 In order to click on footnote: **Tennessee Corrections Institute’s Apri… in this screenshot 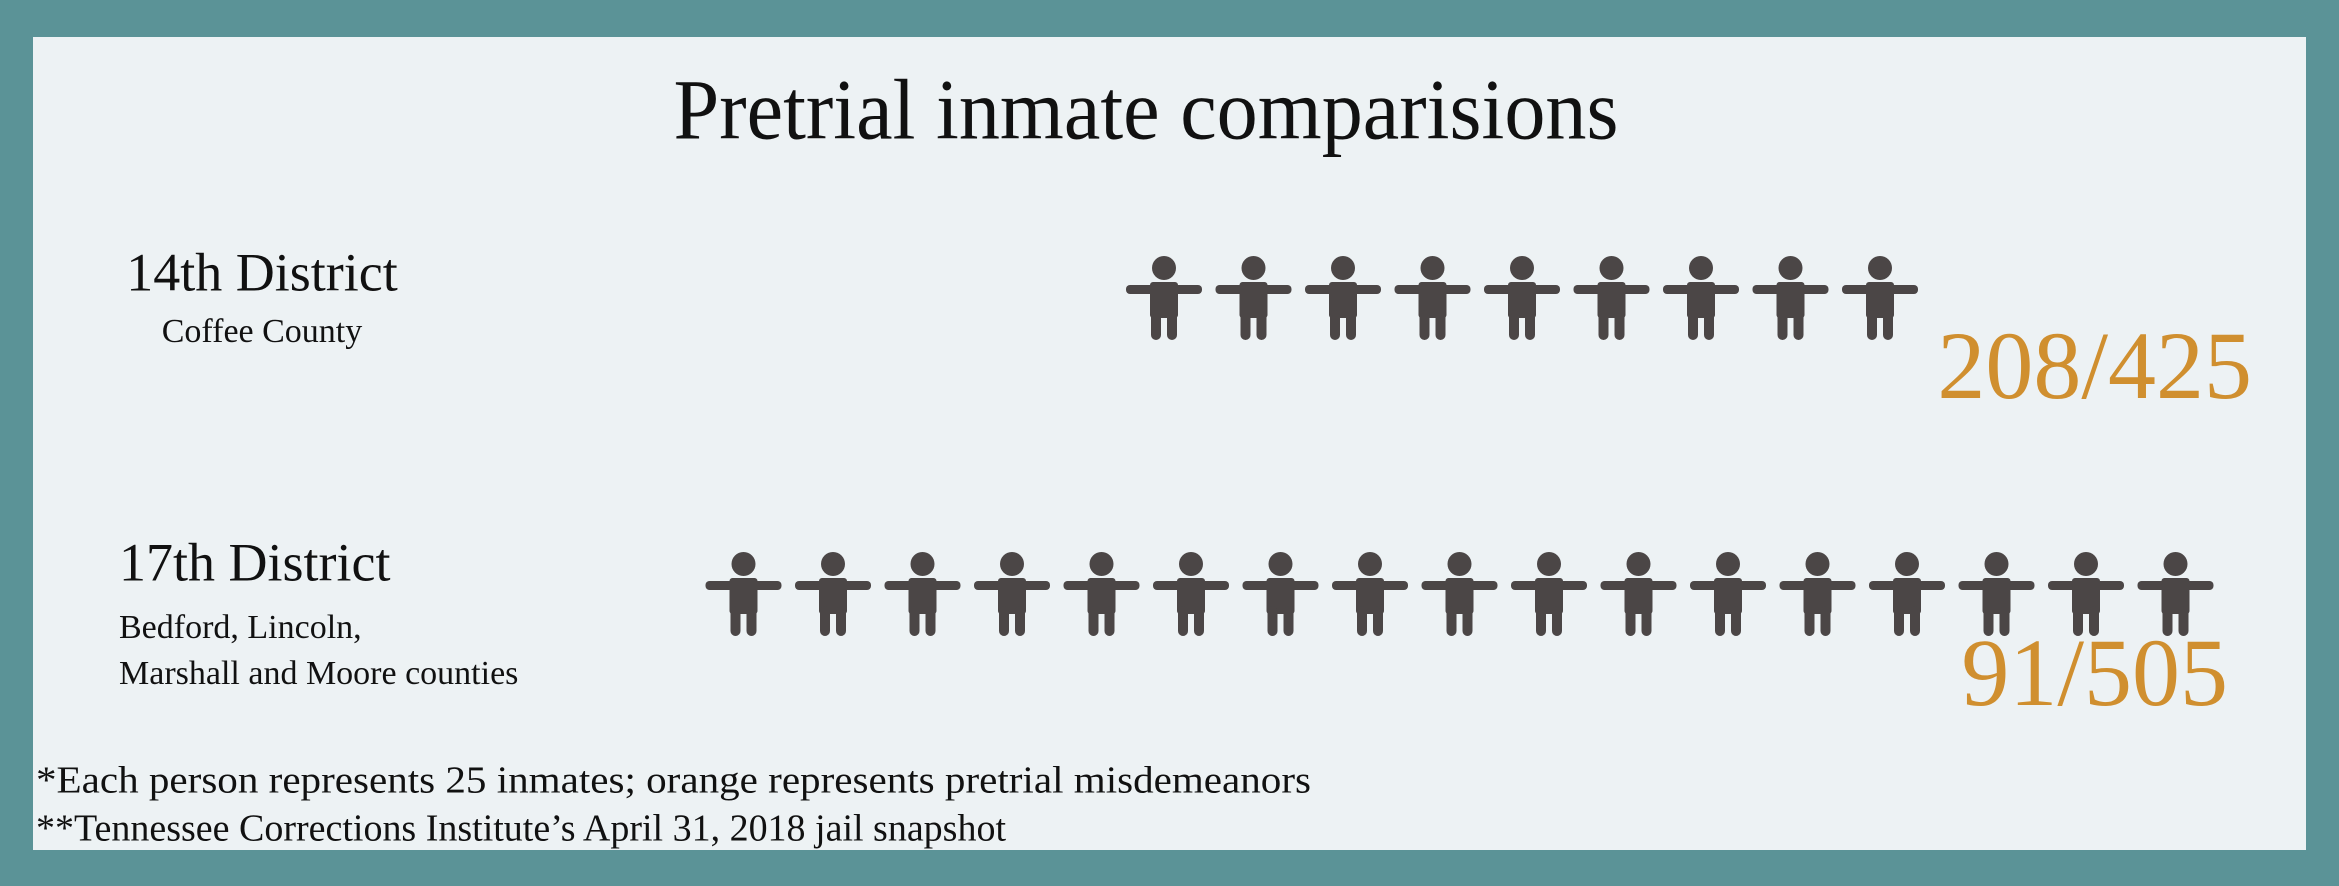, I will do `click(521, 829)`.